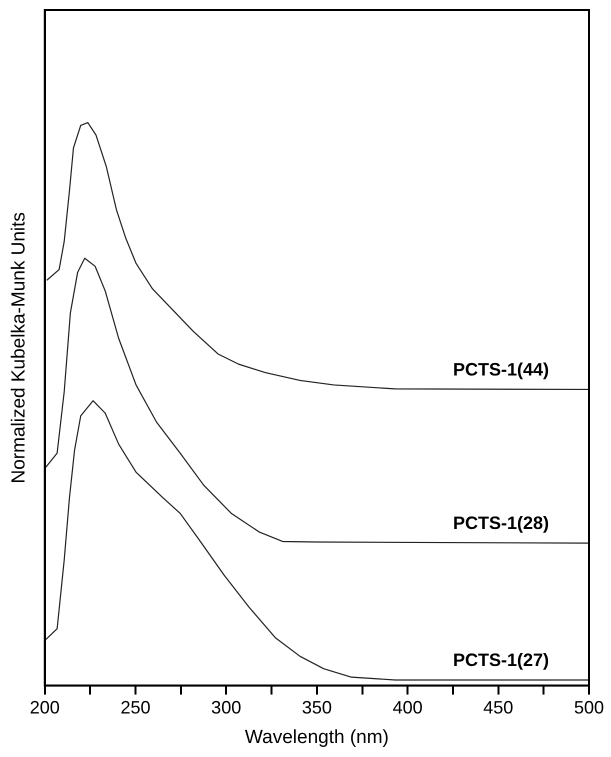  What do you see at coordinates (500, 369) in the screenshot?
I see `series-label: PCTS-1(44)` at bounding box center [500, 369].